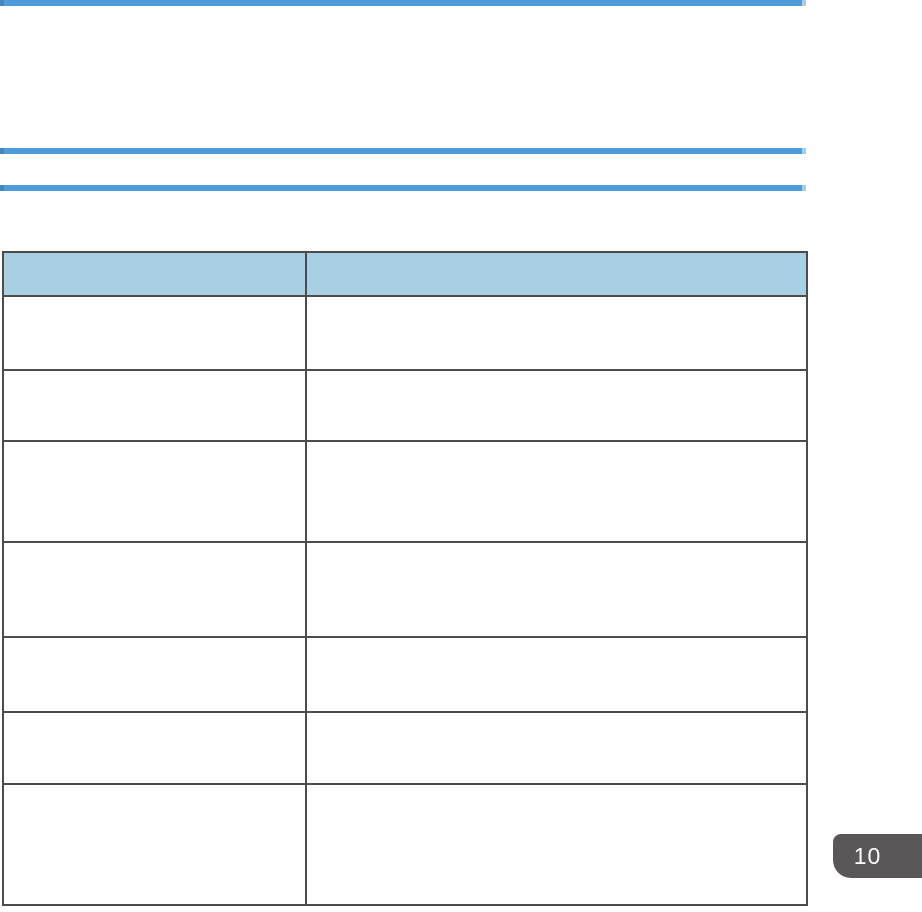 Image resolution: width=922 pixels, height=912 pixels. I want to click on page-number-tab: 10, so click(877, 856).